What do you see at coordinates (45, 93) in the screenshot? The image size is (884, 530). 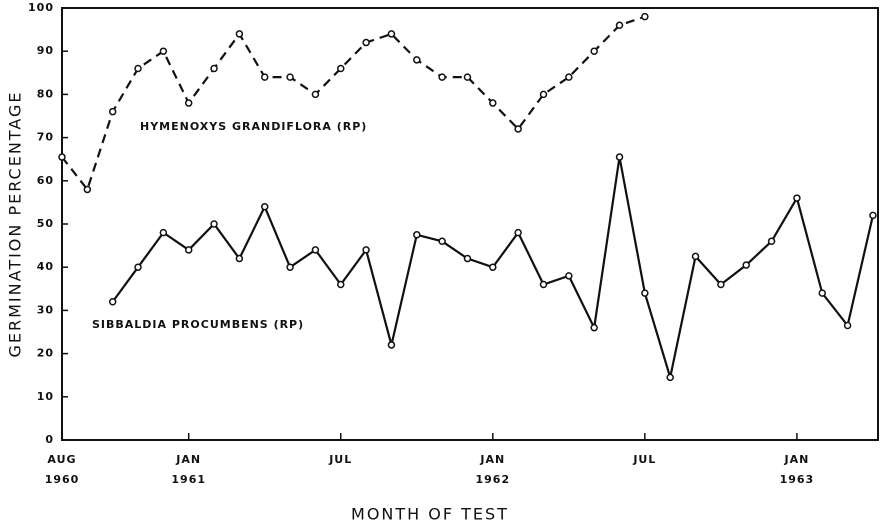 I see `y-tick-label: 80` at bounding box center [45, 93].